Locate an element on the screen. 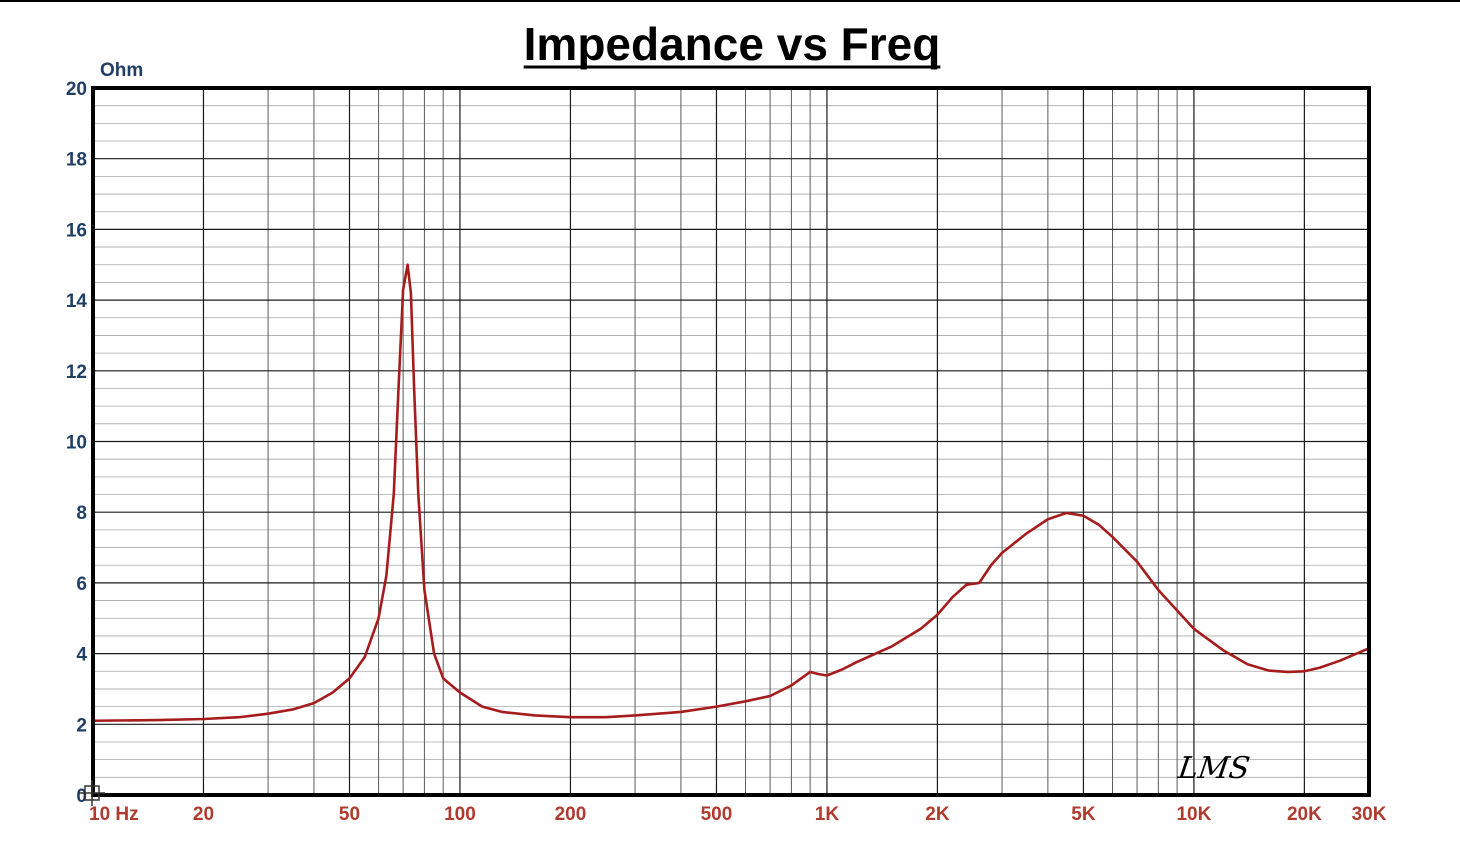 This screenshot has width=1460, height=846. x-tick-label: 500 is located at coordinates (717, 814).